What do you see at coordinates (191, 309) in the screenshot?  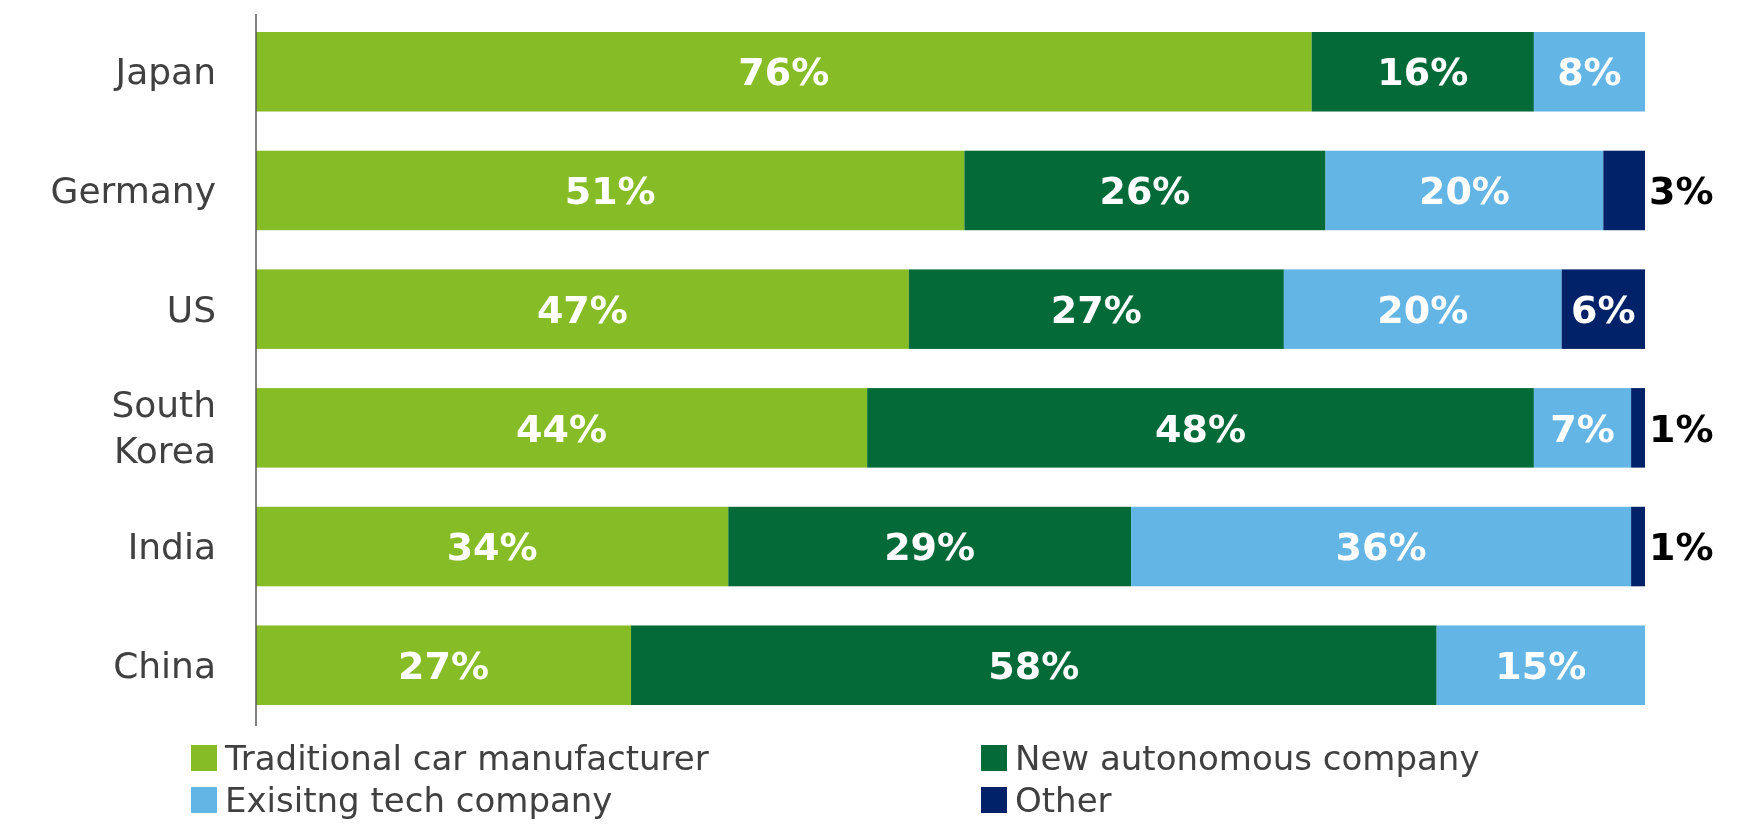 I see `y-tick-label: US` at bounding box center [191, 309].